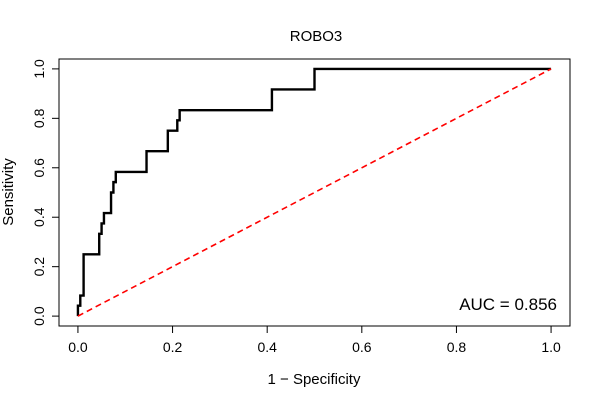 Image resolution: width=600 pixels, height=400 pixels. Describe the element at coordinates (39, 118) in the screenshot. I see `y-tick-label: 0.8` at that location.